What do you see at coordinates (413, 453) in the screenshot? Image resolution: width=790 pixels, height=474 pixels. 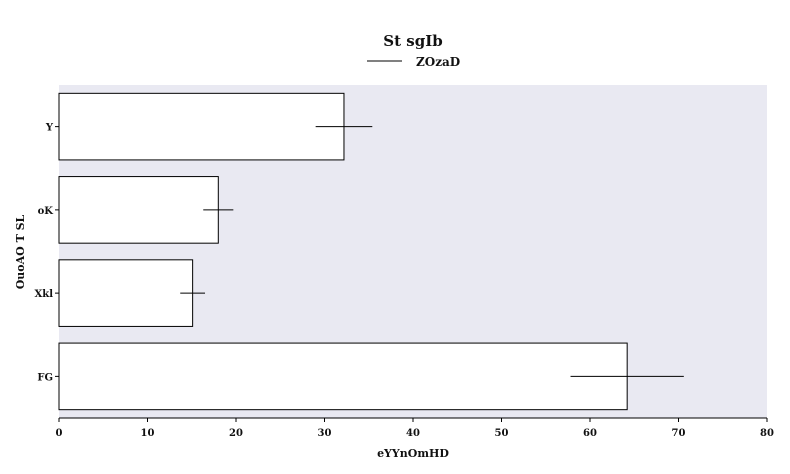 I see `x-axis-label: eYYnOmHD` at bounding box center [413, 453].